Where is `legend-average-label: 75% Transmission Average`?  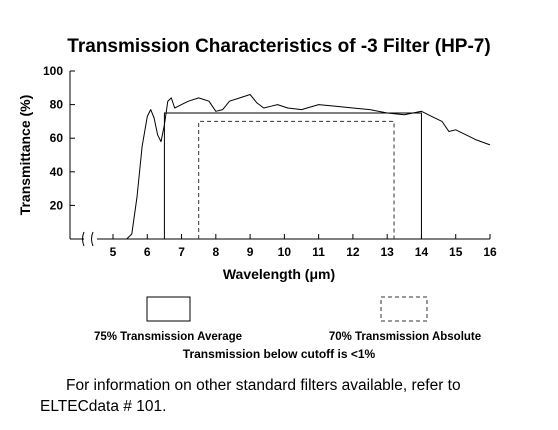 legend-average-label: 75% Transmission Average is located at coordinates (168, 337).